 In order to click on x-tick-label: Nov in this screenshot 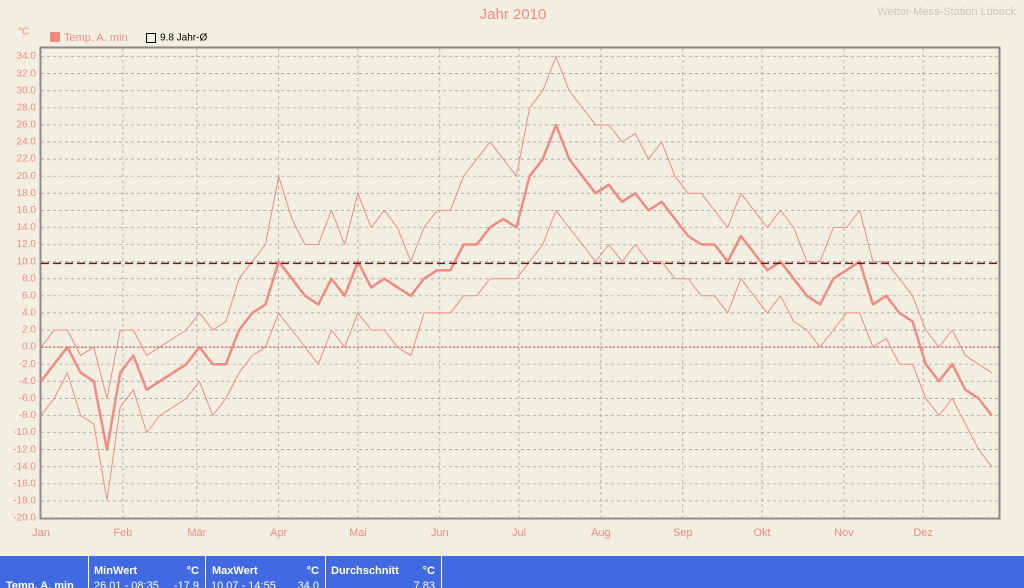, I will do `click(844, 533)`.